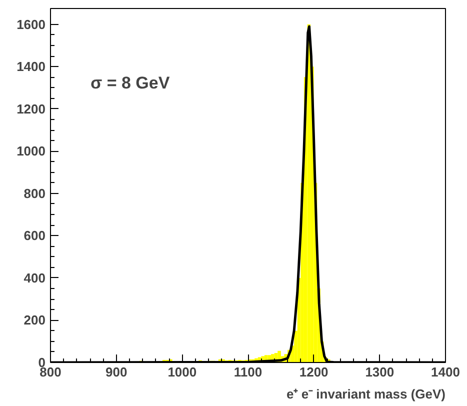 This screenshot has width=467, height=406. I want to click on x-tick-label: 900, so click(116, 372).